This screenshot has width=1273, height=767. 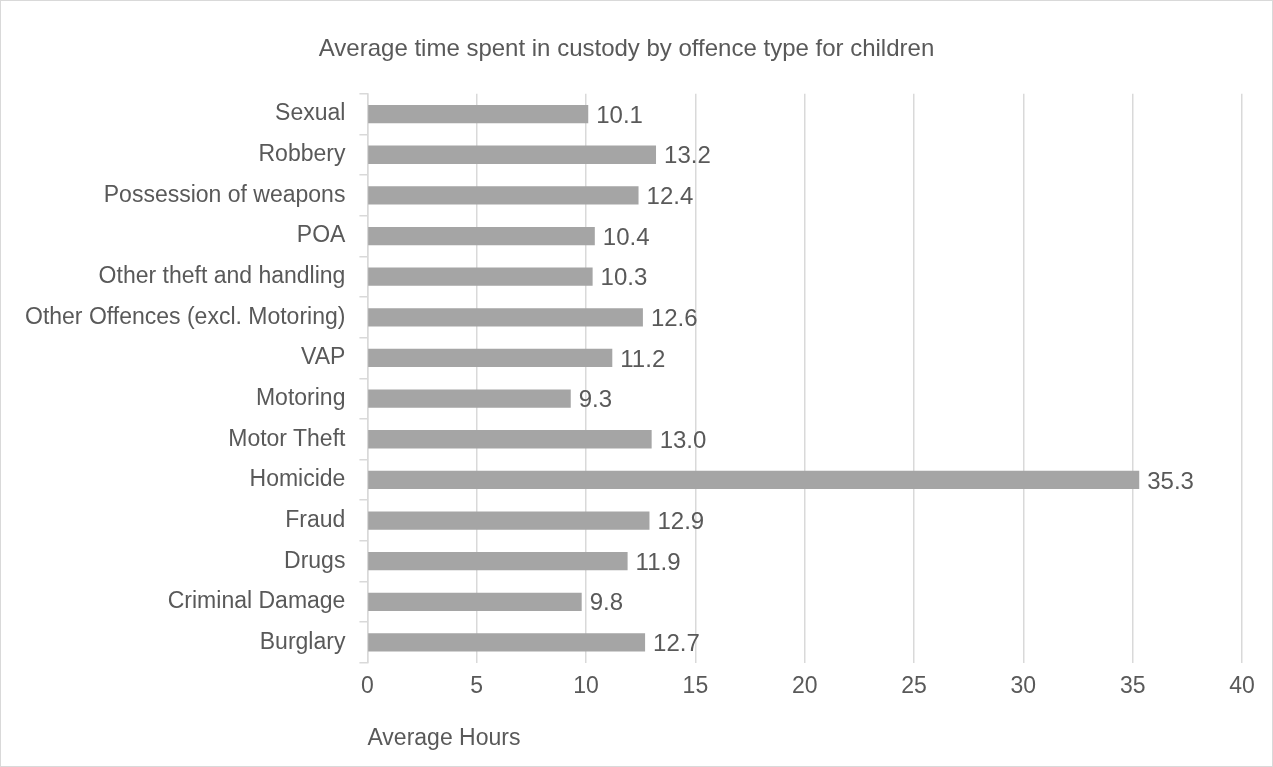 What do you see at coordinates (323, 356) in the screenshot?
I see `y-tick-label: VAP` at bounding box center [323, 356].